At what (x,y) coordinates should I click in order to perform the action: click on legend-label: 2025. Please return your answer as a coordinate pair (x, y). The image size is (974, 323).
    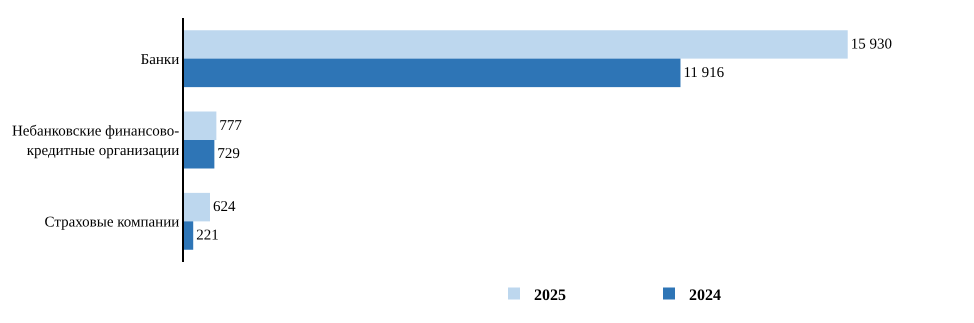
    Looking at the image, I should click on (550, 295).